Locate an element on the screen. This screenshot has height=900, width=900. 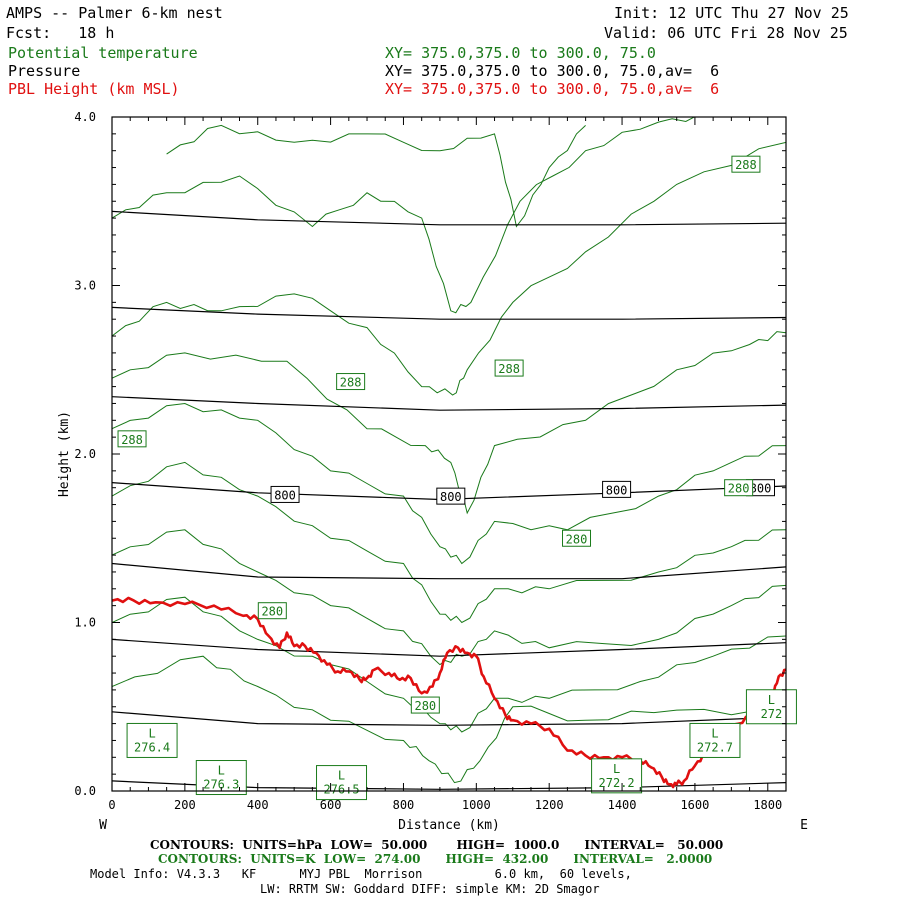
x-tick-label: 0 is located at coordinates (111, 805).